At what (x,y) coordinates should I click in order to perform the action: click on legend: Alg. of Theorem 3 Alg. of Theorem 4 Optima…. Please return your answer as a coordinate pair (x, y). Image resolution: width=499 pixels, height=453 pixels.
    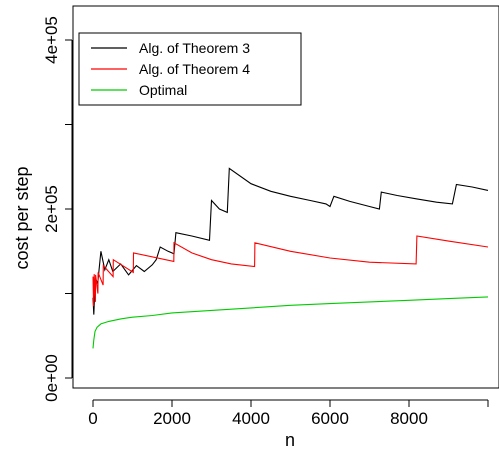
    Looking at the image, I should click on (190, 69).